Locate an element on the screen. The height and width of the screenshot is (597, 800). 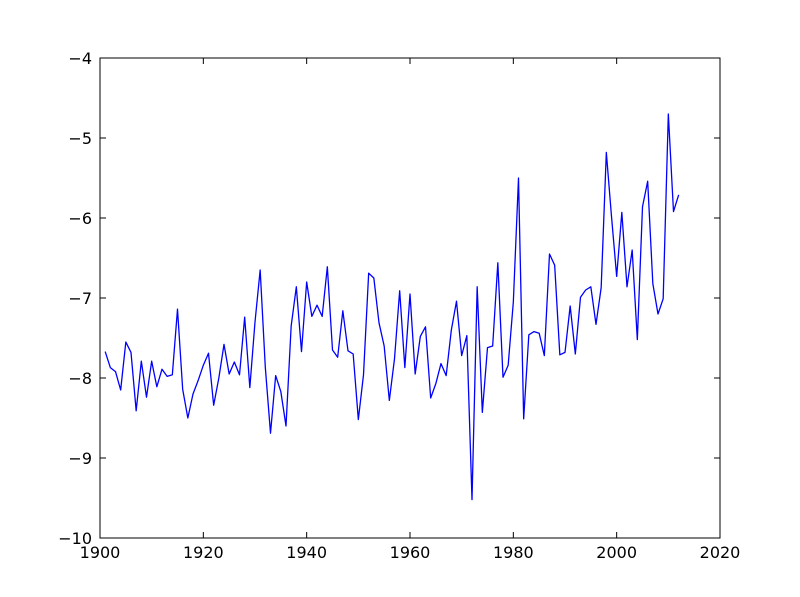
y-tick-label: −6 is located at coordinates (80, 218).